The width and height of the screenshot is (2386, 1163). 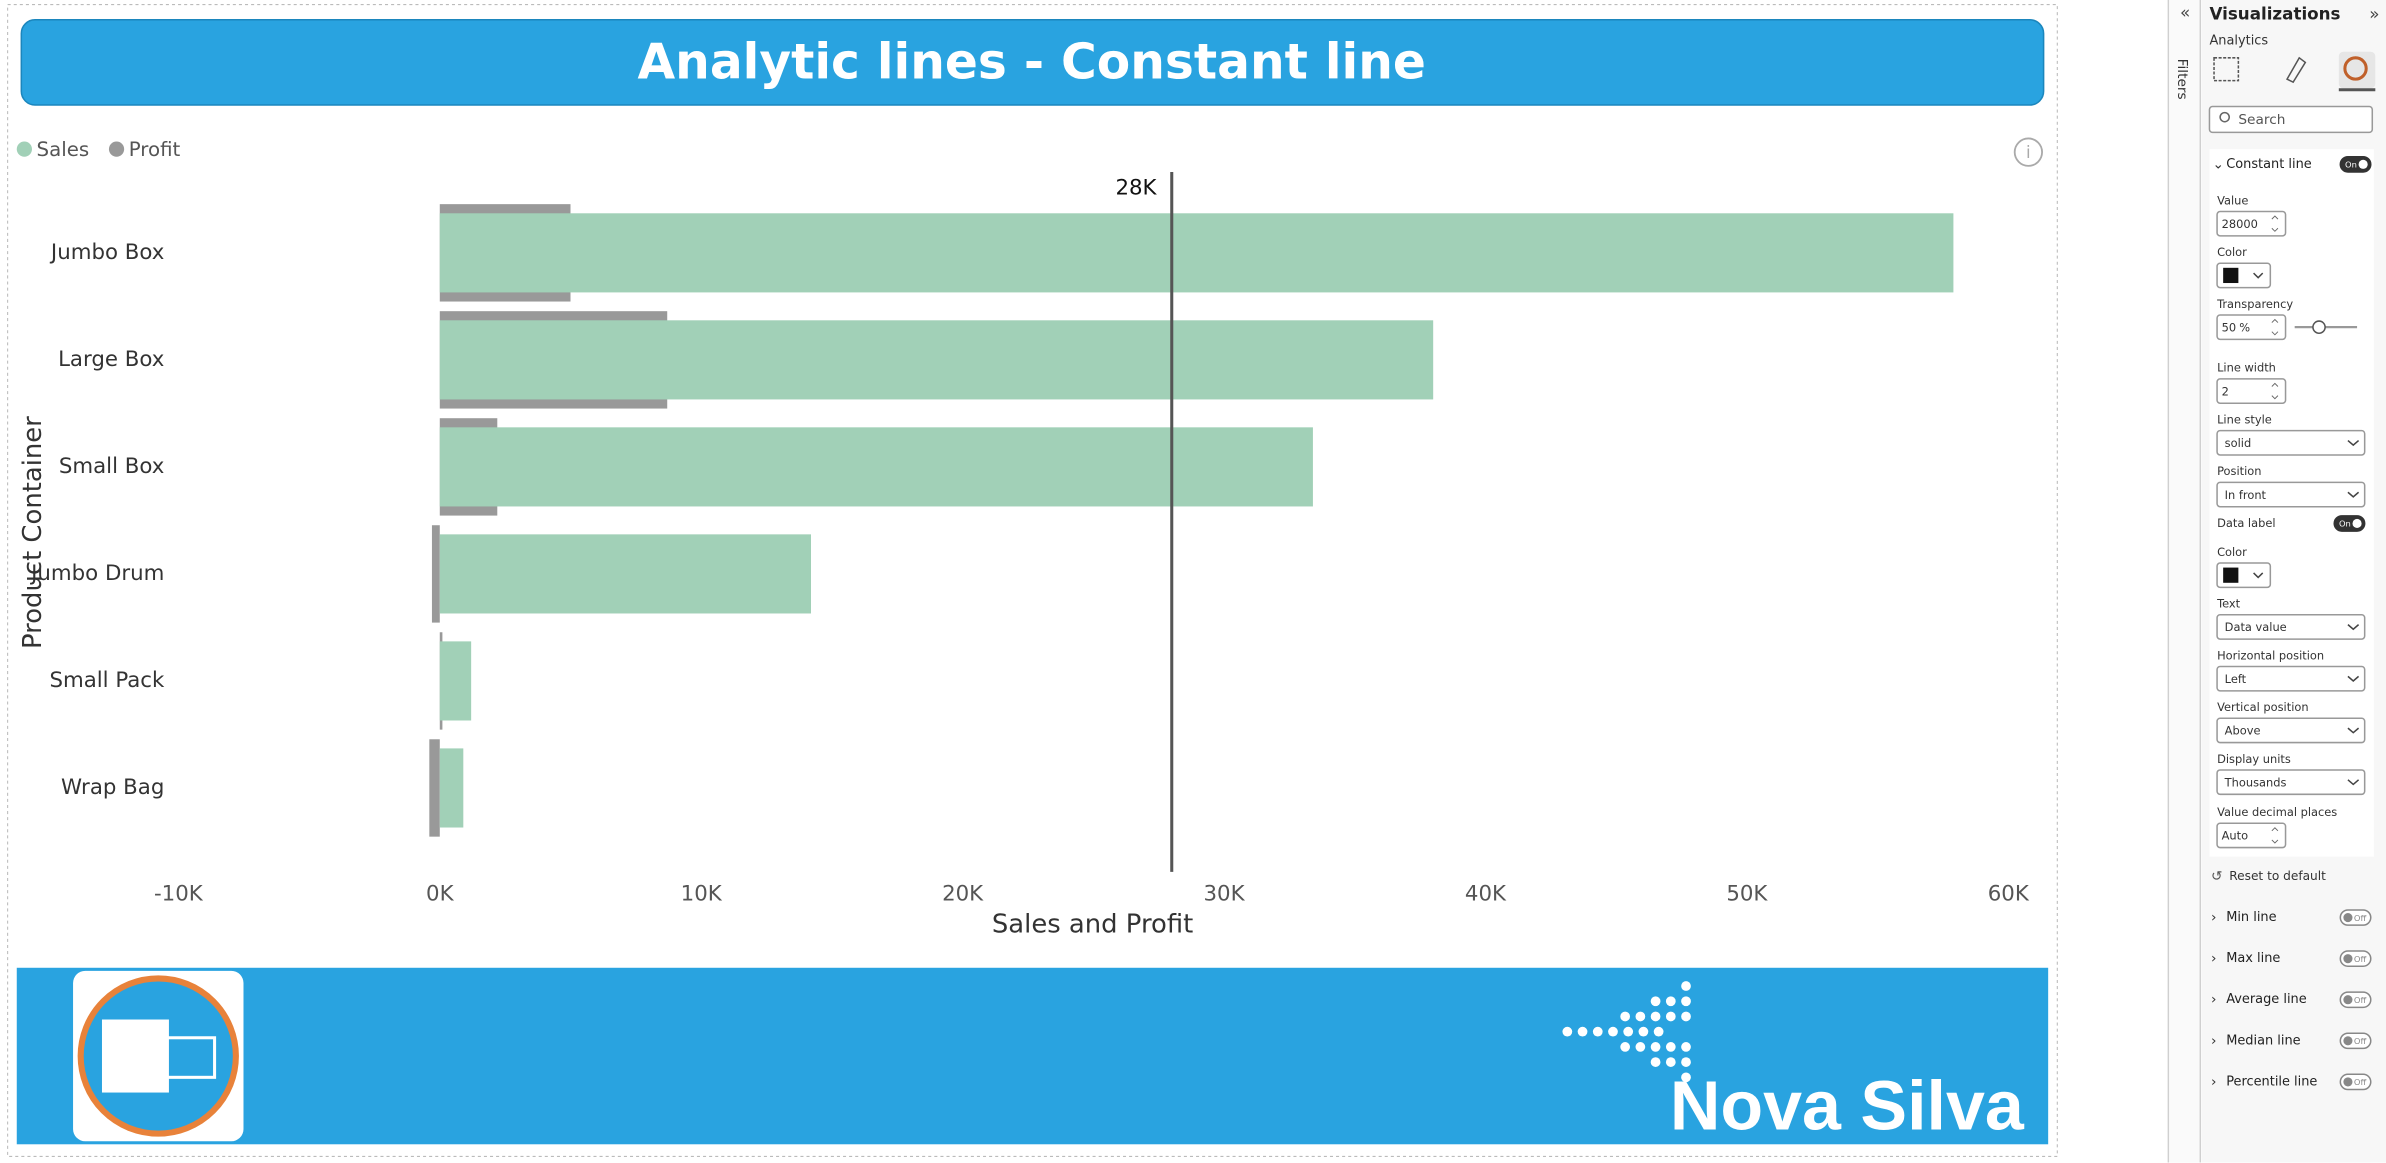 I want to click on input-unit: %, so click(x=2244, y=327).